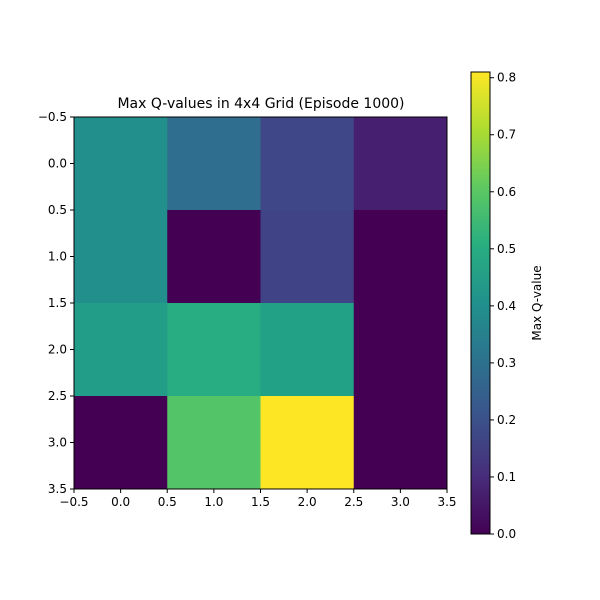 The width and height of the screenshot is (600, 600). Describe the element at coordinates (121, 257) in the screenshot. I see `heatmap-cell-r1-c0` at that location.